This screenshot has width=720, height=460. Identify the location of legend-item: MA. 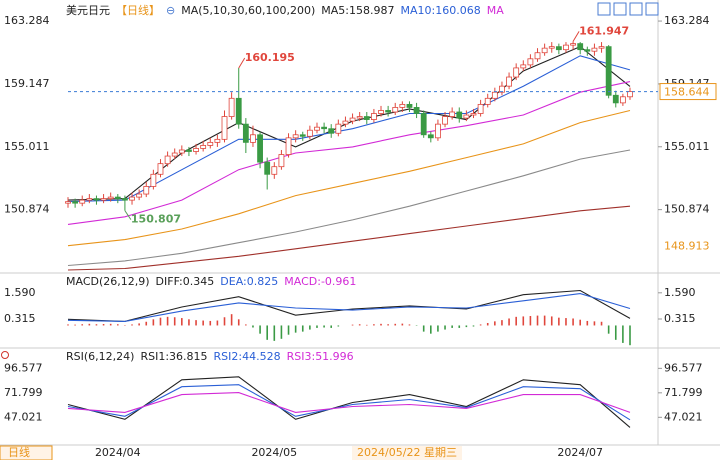
(495, 10).